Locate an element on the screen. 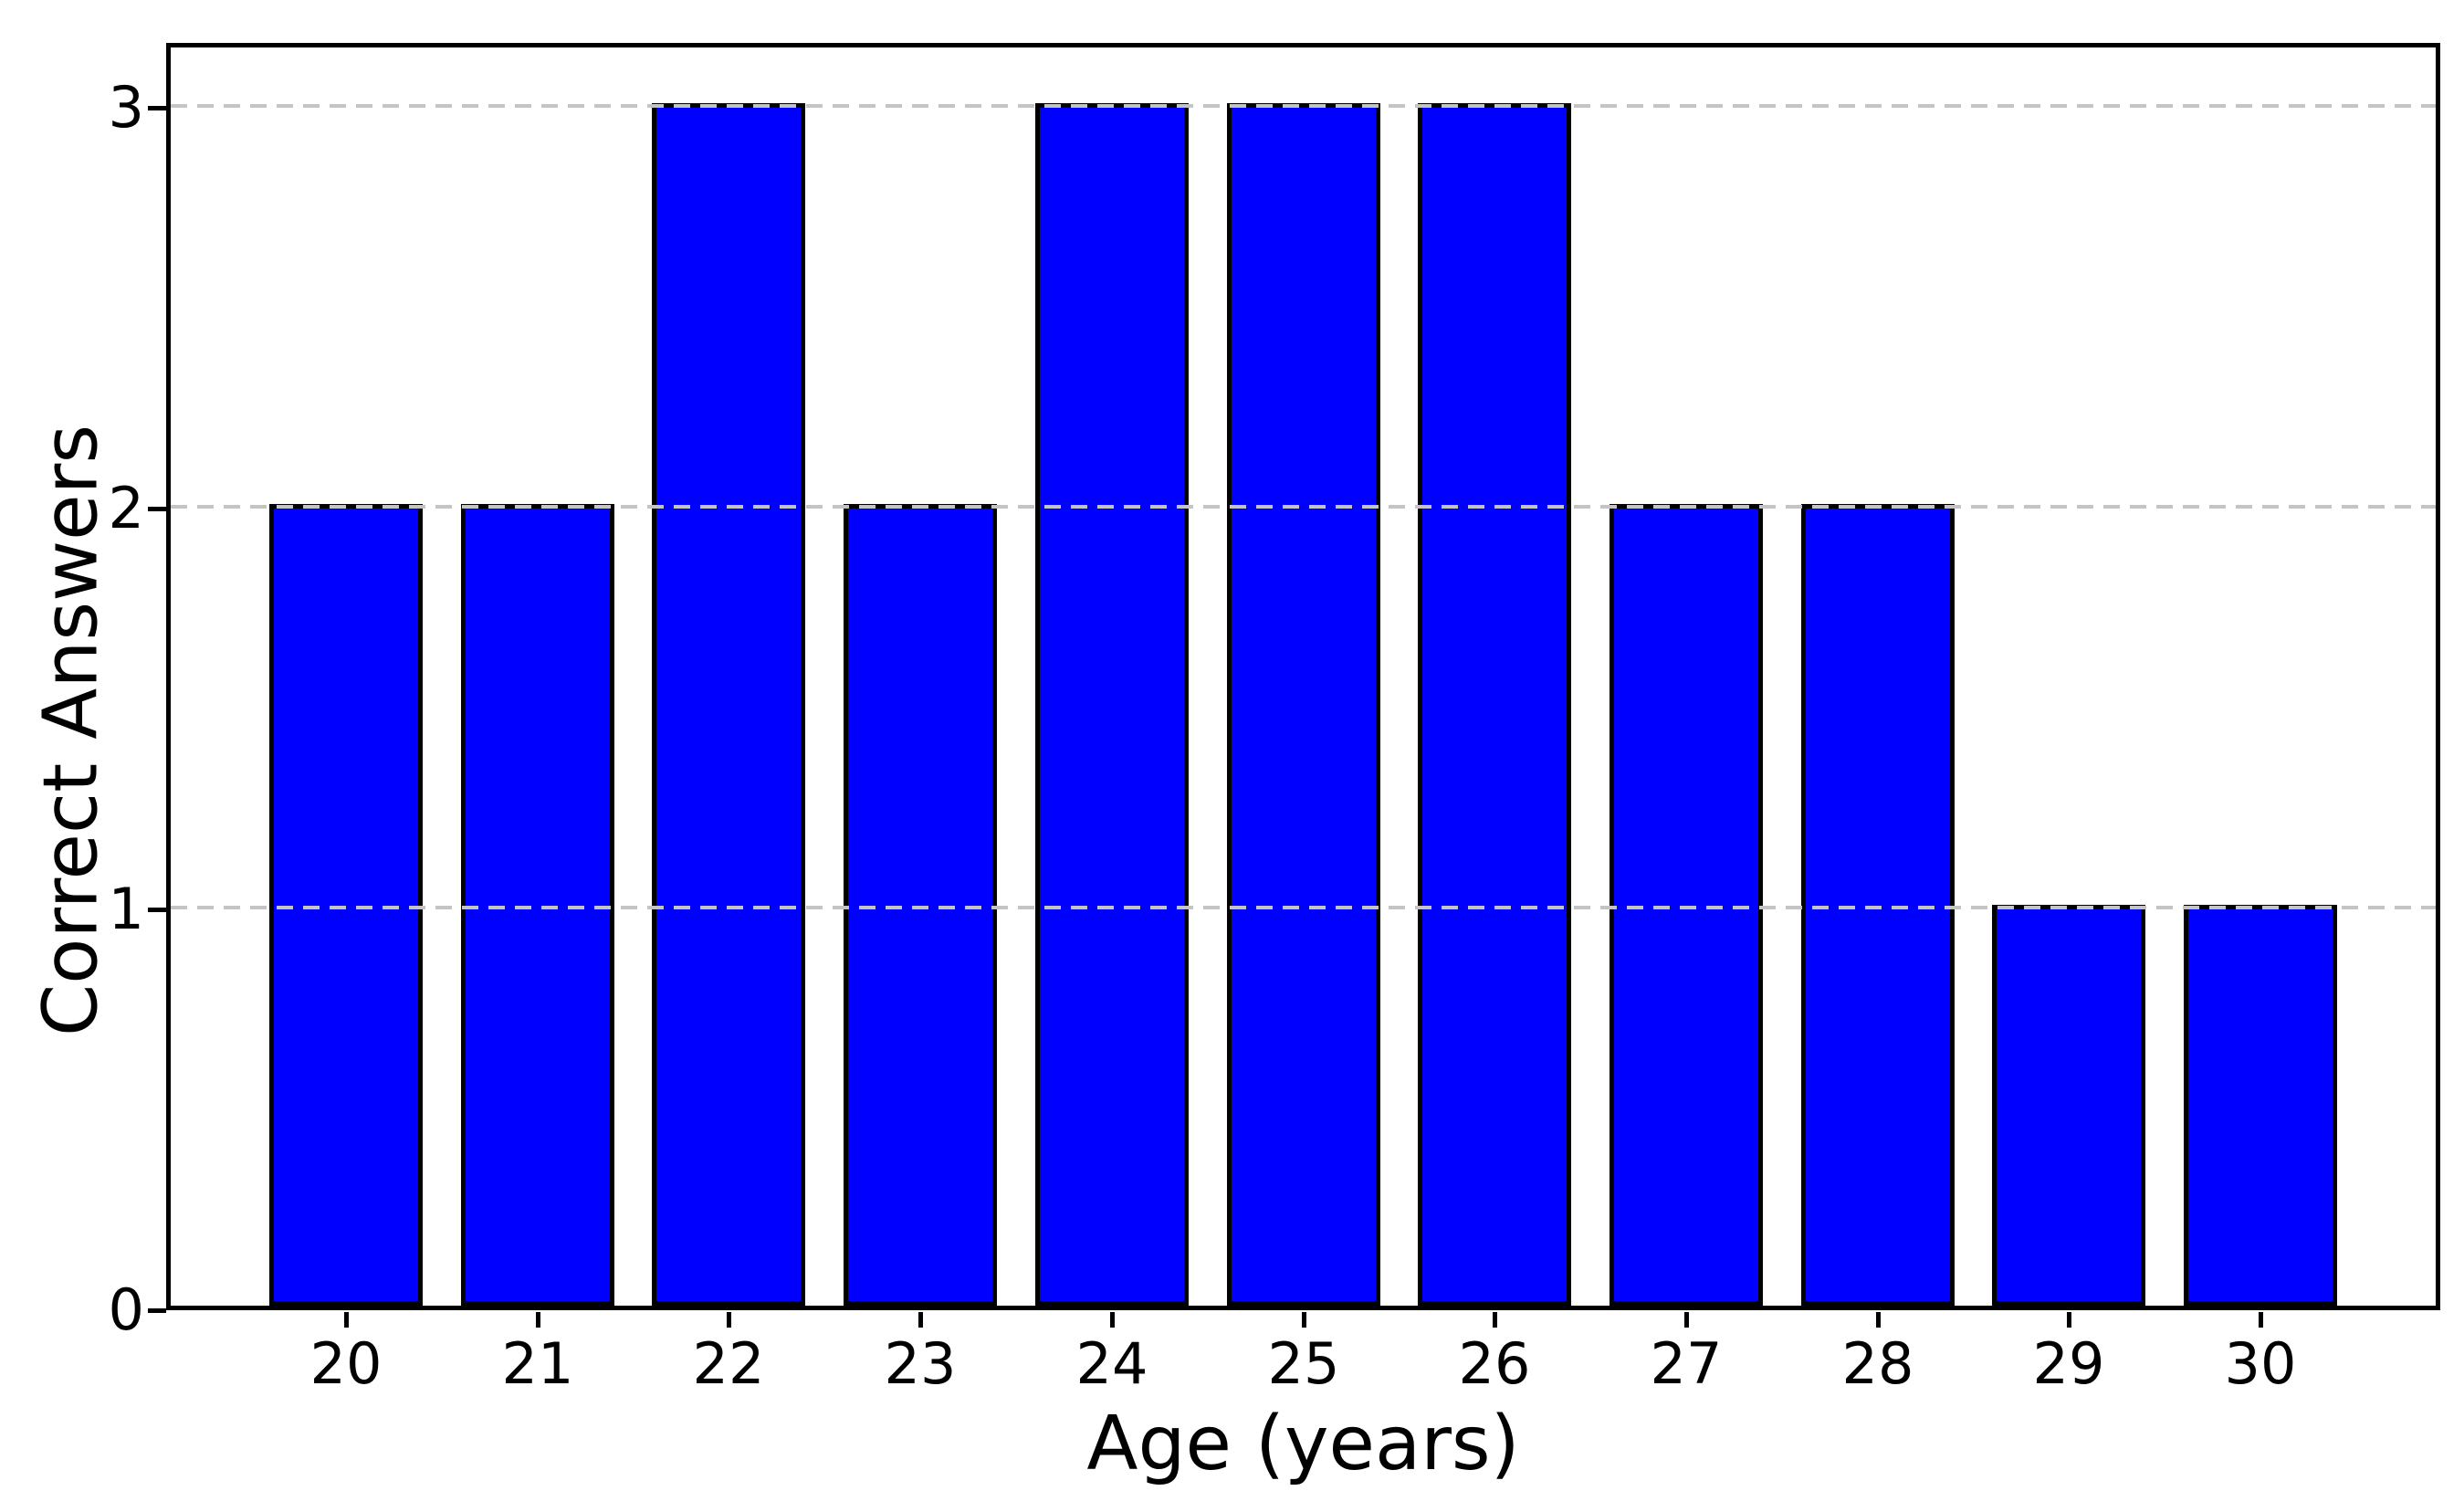 This screenshot has width=2464, height=1491. x-tick-label-25: 25 is located at coordinates (1304, 1363).